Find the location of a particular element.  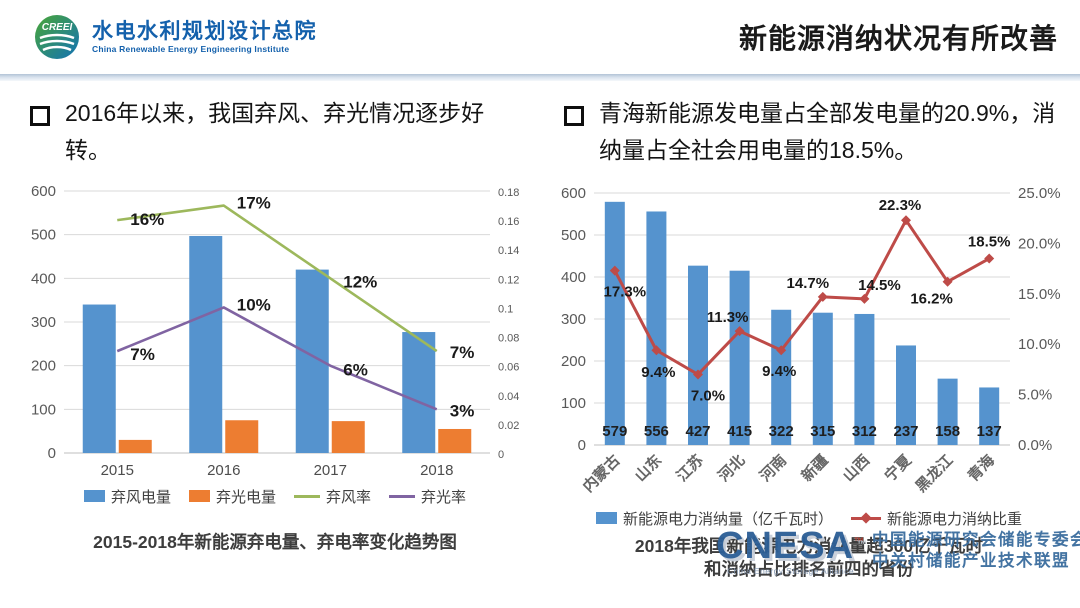

svg-text: 17.3% is located at coordinates (625, 291).